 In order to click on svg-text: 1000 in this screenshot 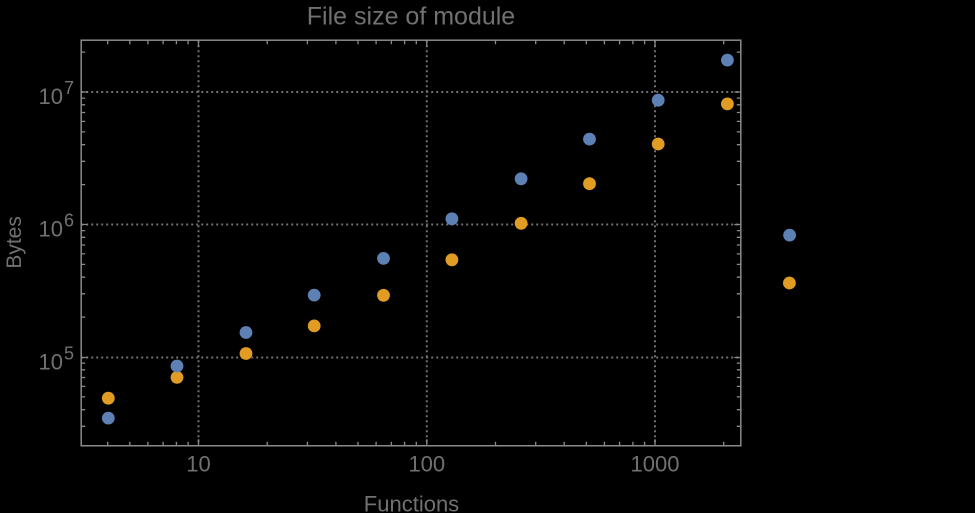, I will do `click(655, 464)`.